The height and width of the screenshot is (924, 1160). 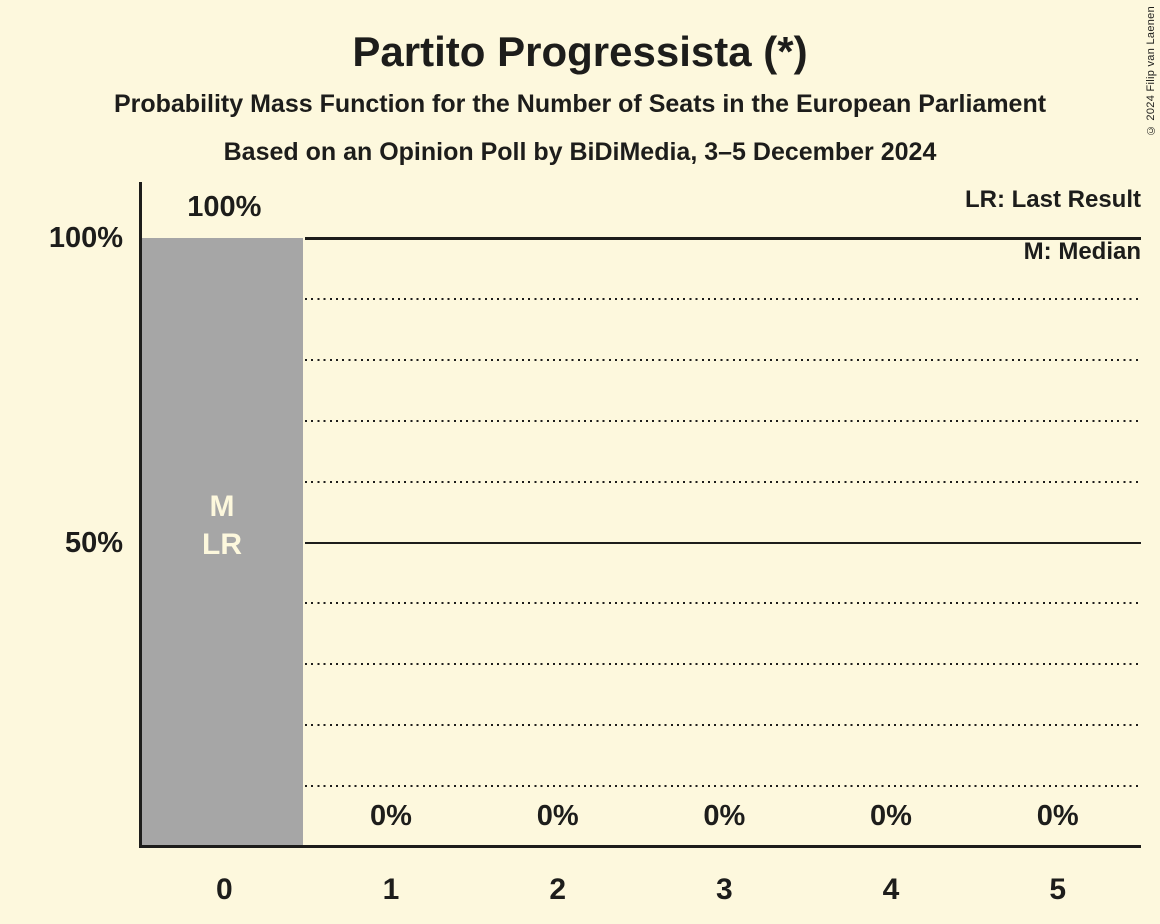 What do you see at coordinates (580, 51) in the screenshot?
I see `chart-title: Partito Progressista (*)` at bounding box center [580, 51].